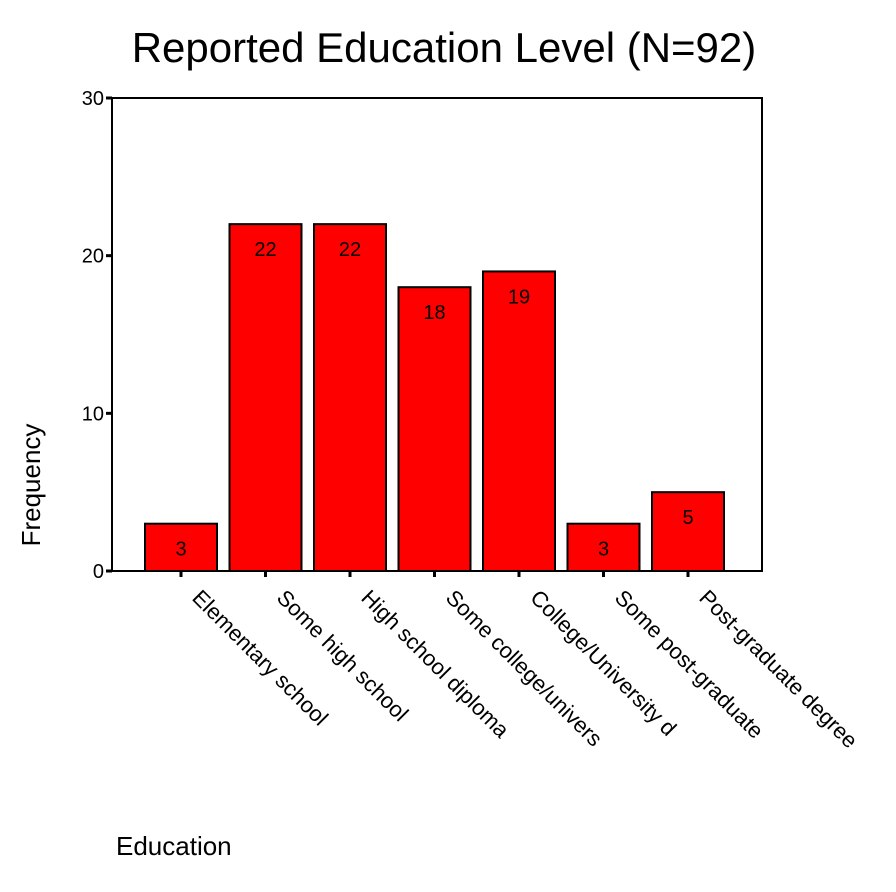 The width and height of the screenshot is (896, 892). Describe the element at coordinates (778, 669) in the screenshot. I see `x-tick-label: Post-graduate degree` at that location.